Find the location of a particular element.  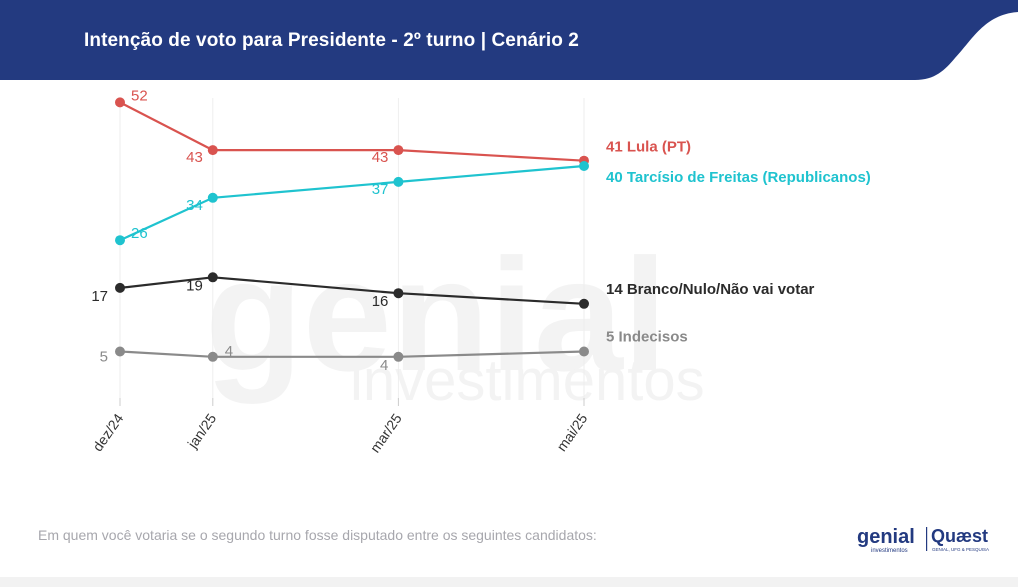

watermark-text: genial is located at coordinates (436, 314).